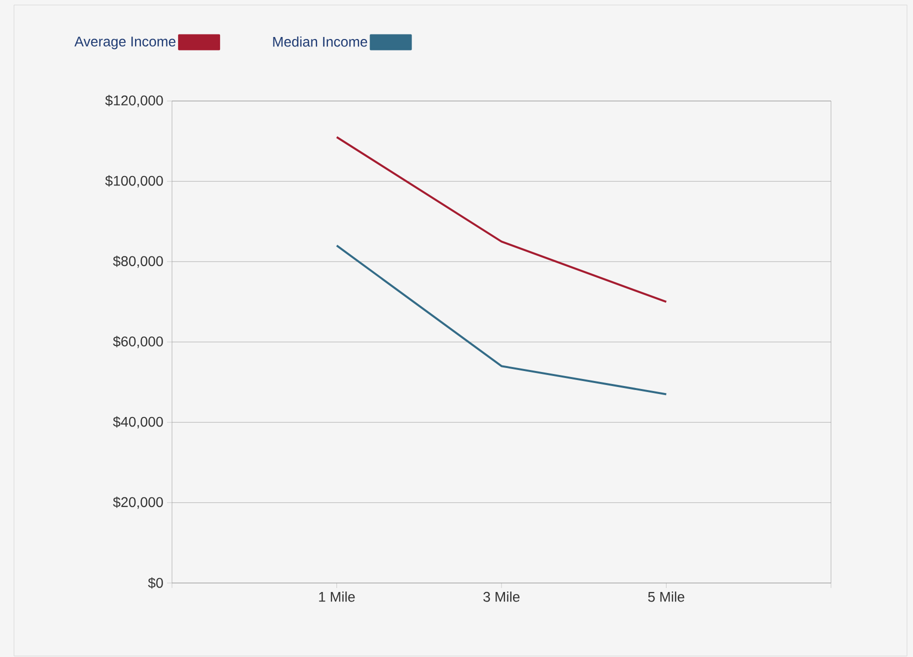 Image resolution: width=913 pixels, height=657 pixels. What do you see at coordinates (138, 342) in the screenshot?
I see `y-tick-label: $60,000` at bounding box center [138, 342].